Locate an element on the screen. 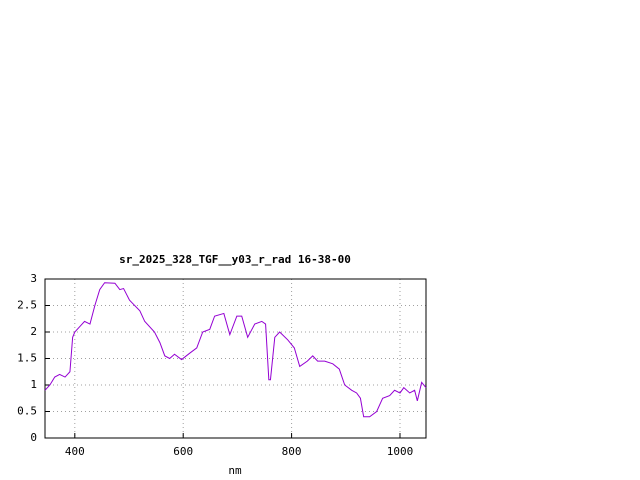 The height and width of the screenshot is (480, 640). x-tick-label: 600 is located at coordinates (183, 451).